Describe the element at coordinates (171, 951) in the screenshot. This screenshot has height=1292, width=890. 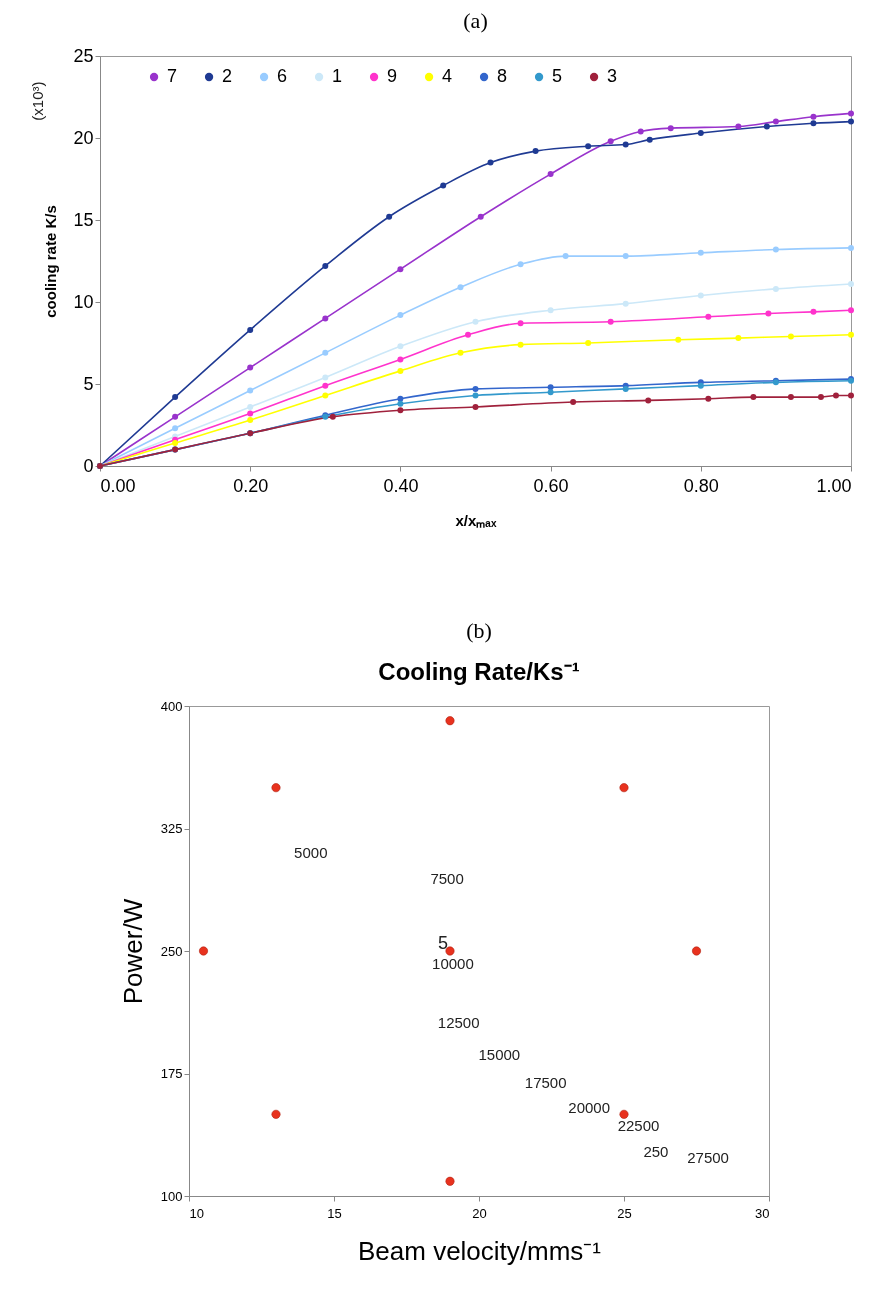
I see `y-tick-label: 250` at that location.